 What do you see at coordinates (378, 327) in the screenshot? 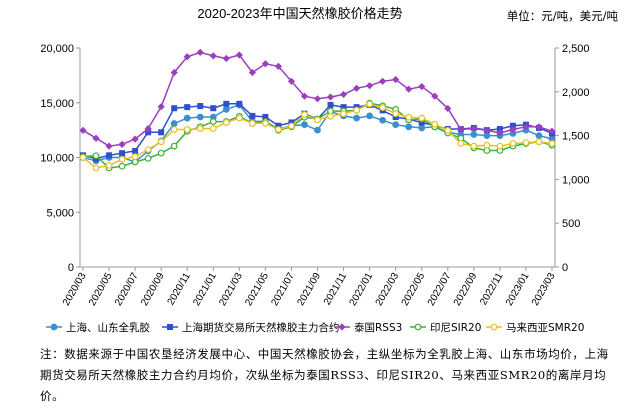
I see `legend-label: 泰国RSS3` at bounding box center [378, 327].